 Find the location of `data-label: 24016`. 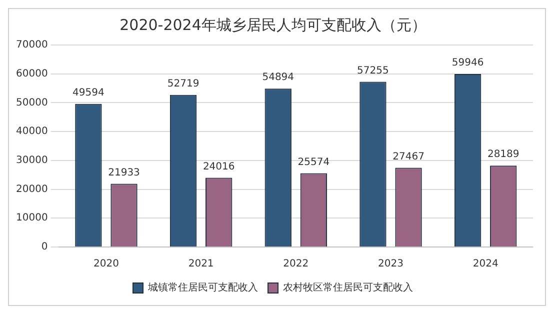

data-label: 24016 is located at coordinates (218, 166).